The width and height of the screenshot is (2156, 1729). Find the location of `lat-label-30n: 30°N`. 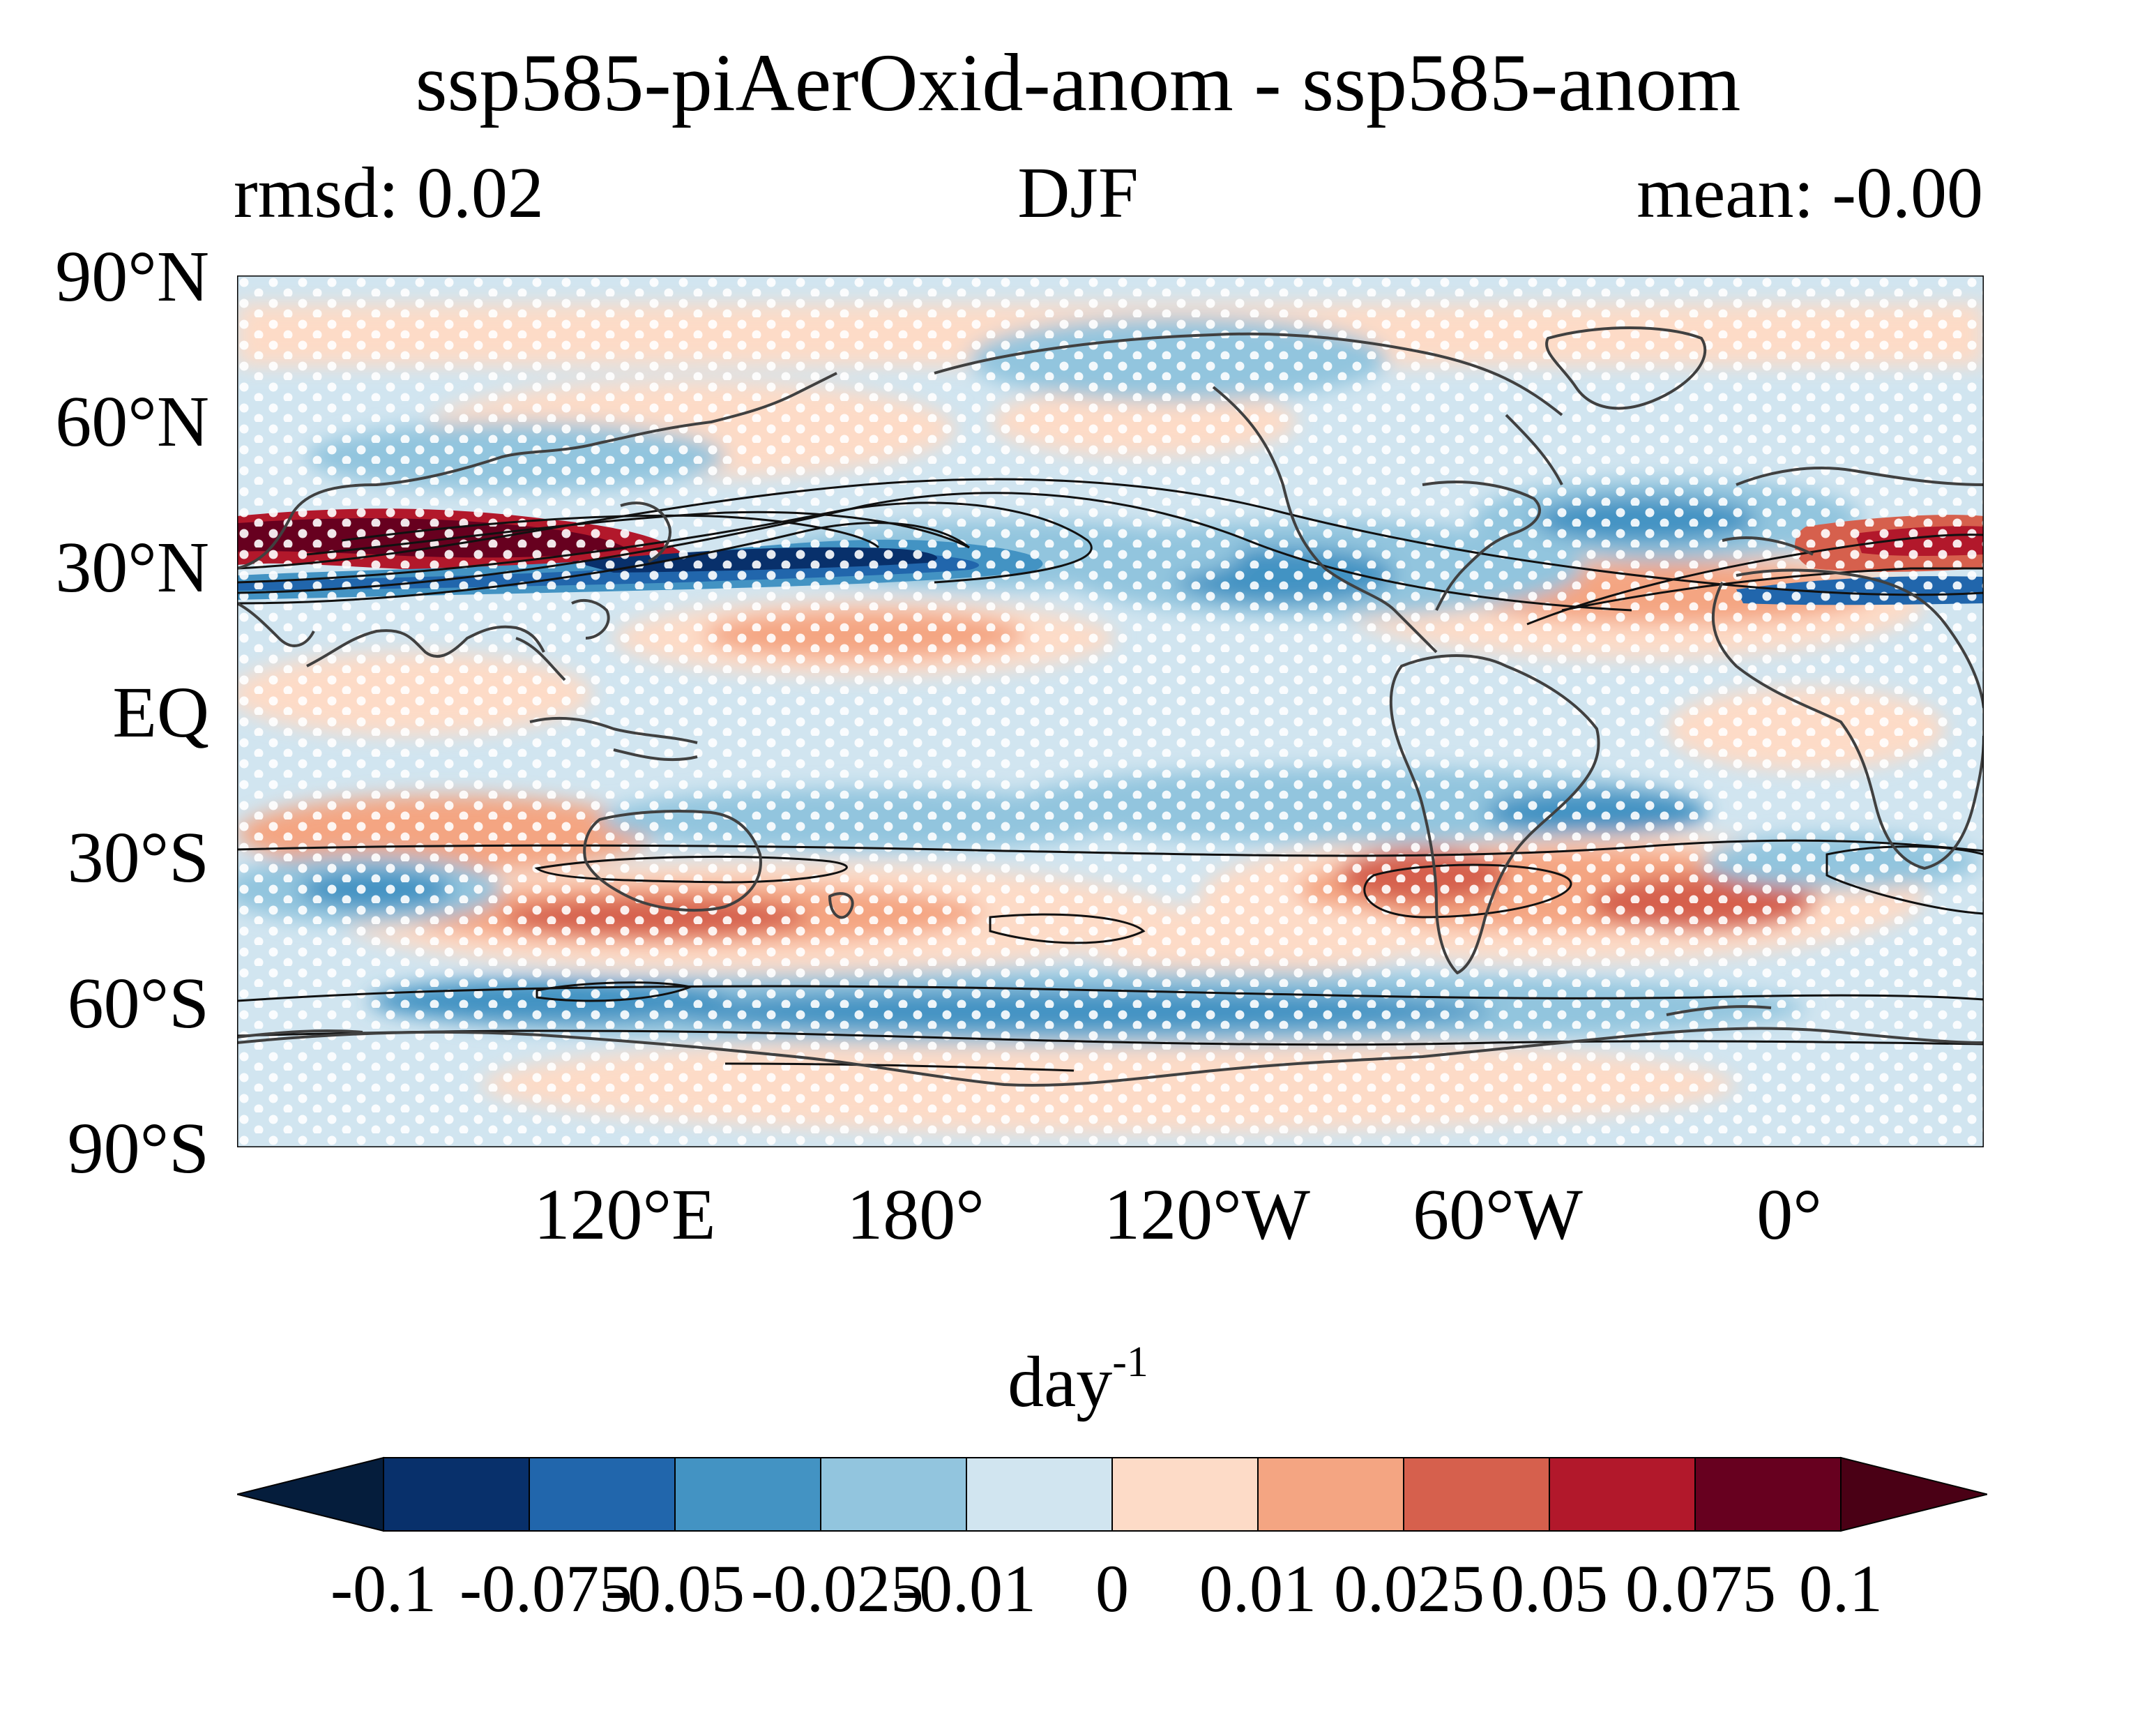

lat-label-30n: 30°N is located at coordinates (132, 567).